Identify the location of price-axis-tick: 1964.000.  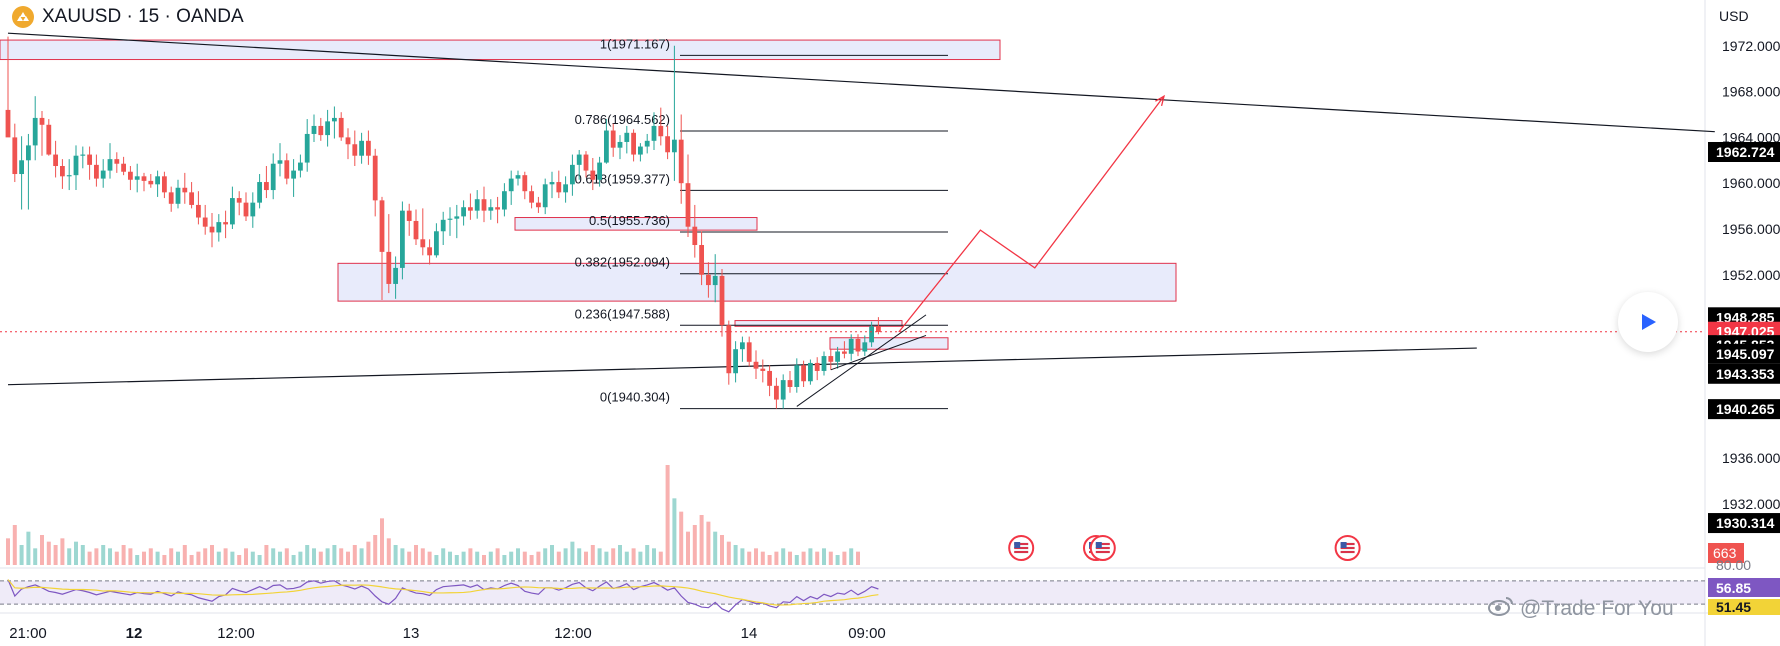
(1751, 137).